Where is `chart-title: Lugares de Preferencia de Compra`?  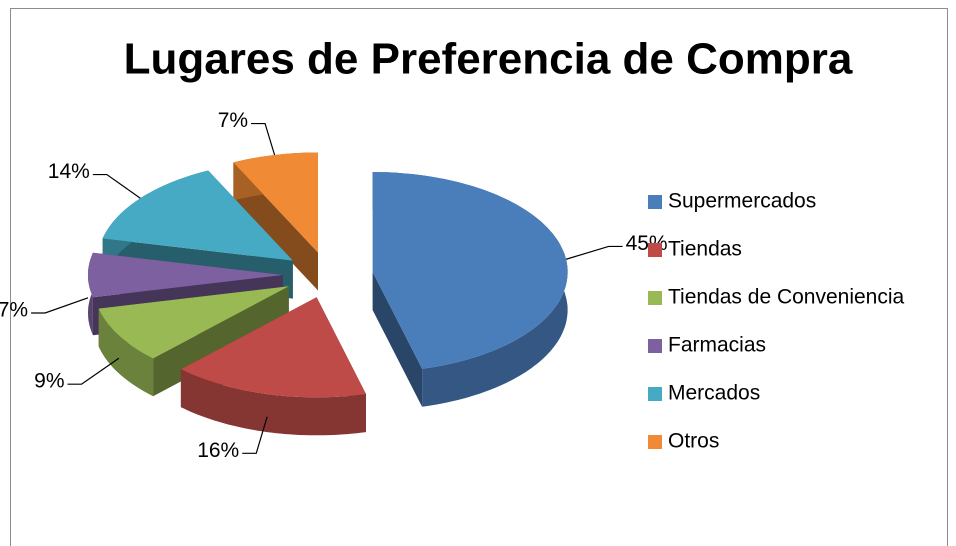
chart-title: Lugares de Preferencia de Compra is located at coordinates (488, 59).